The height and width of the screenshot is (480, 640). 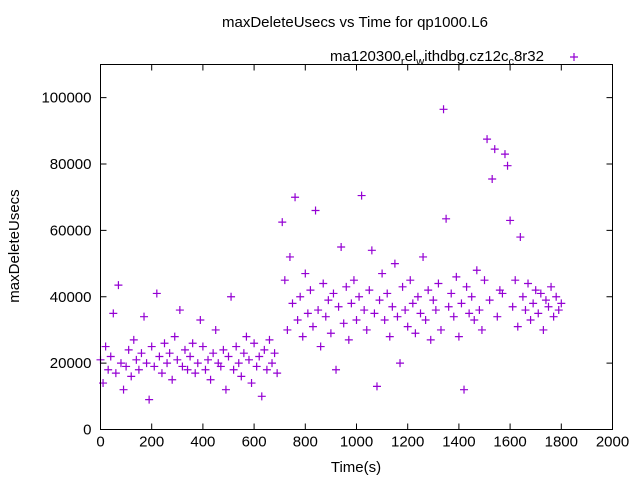 What do you see at coordinates (355, 22) in the screenshot?
I see `chart-title: maxDeleteUsecs vs Time for qp1000.L6` at bounding box center [355, 22].